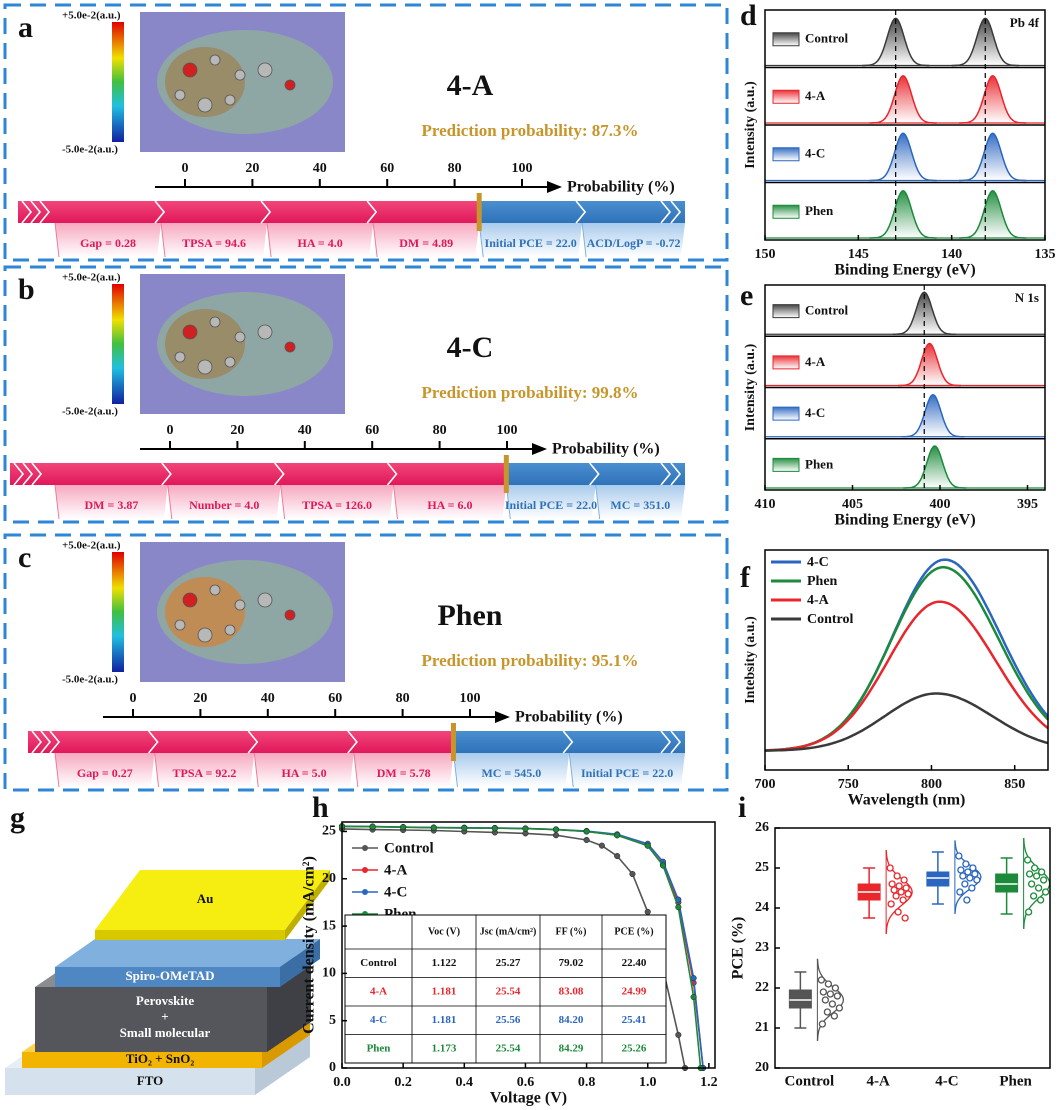 The height and width of the screenshot is (1110, 1062). What do you see at coordinates (810, 1081) in the screenshot?
I see `x-tick-label: Control` at bounding box center [810, 1081].